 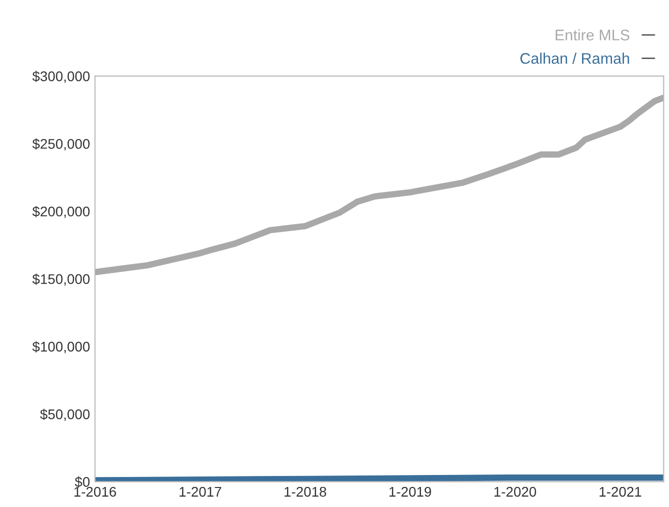 I want to click on x-tick-label: 1-2019, so click(x=411, y=491).